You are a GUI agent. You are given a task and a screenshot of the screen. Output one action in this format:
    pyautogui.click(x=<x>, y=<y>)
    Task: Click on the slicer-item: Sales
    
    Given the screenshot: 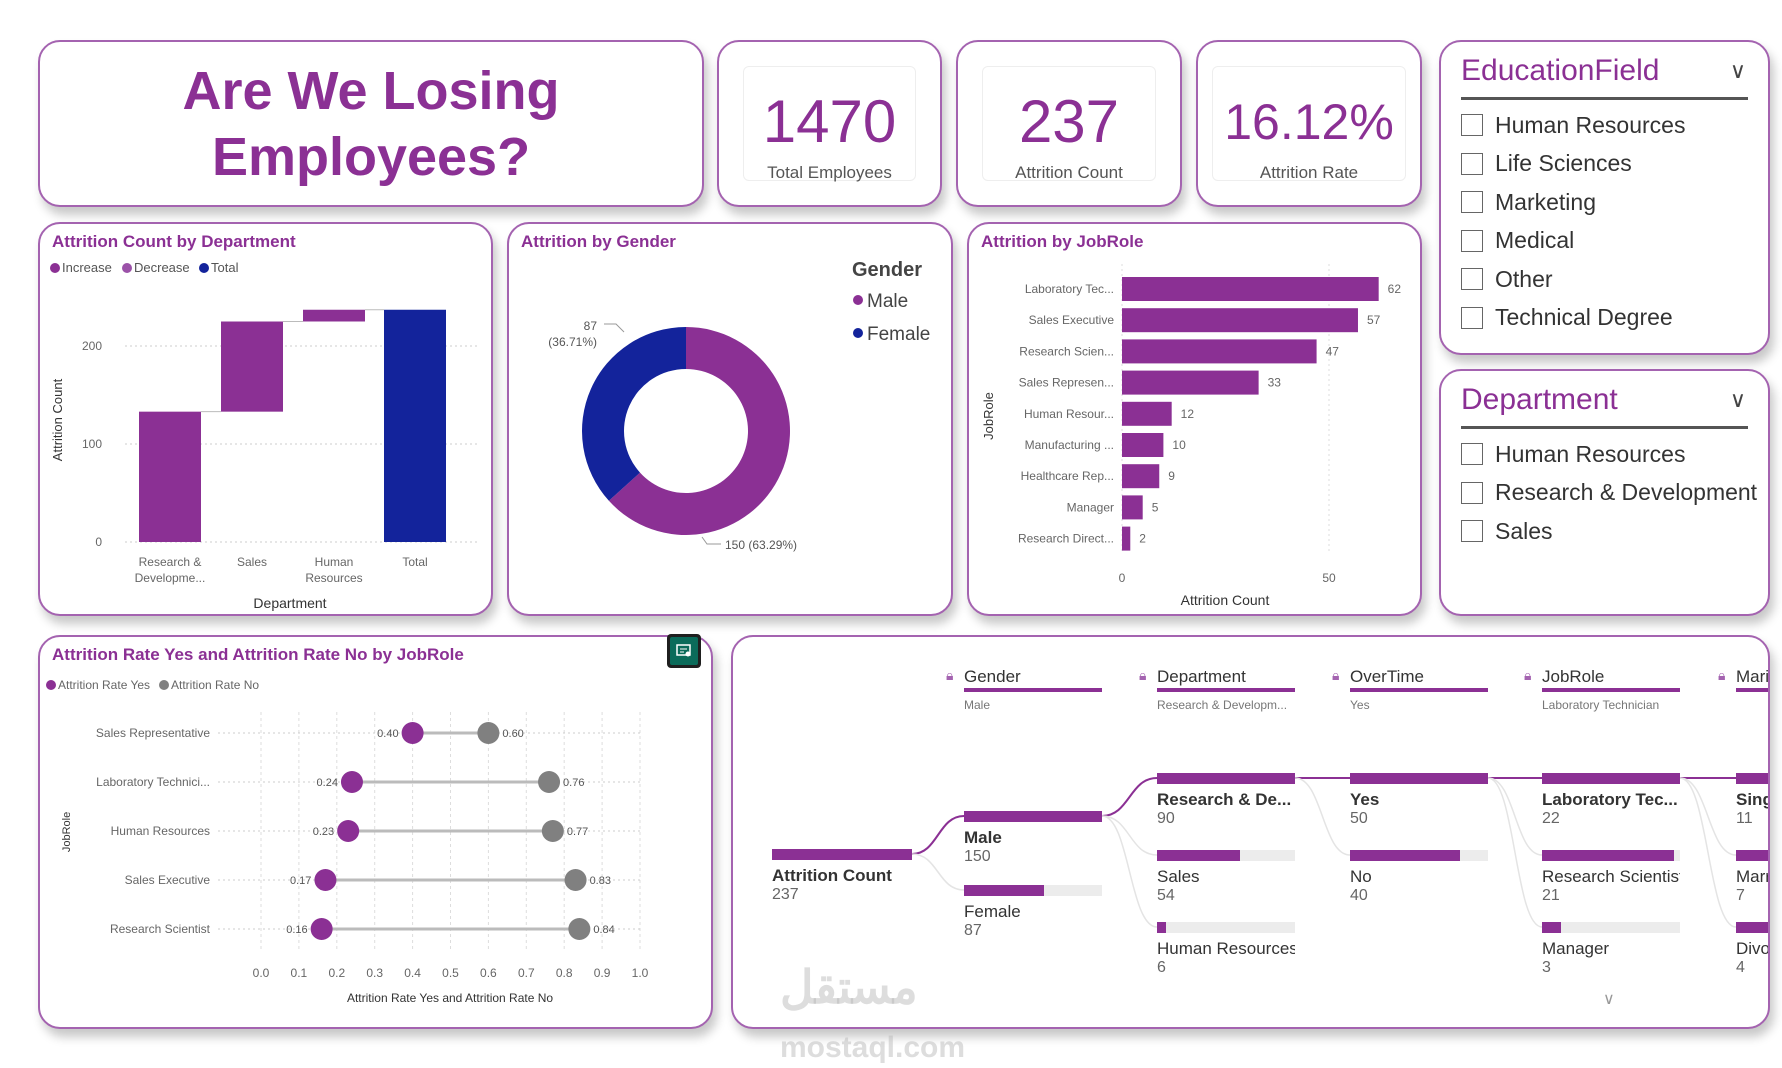 What is the action you would take?
    pyautogui.click(x=1609, y=531)
    